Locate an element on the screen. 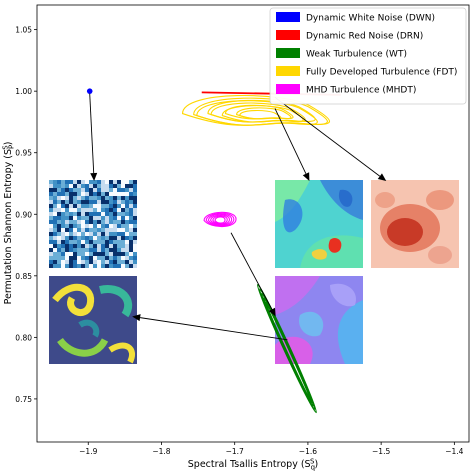 The height and width of the screenshot is (473, 474). legend-label: MHD Turbulence (MHDT) is located at coordinates (361, 91).